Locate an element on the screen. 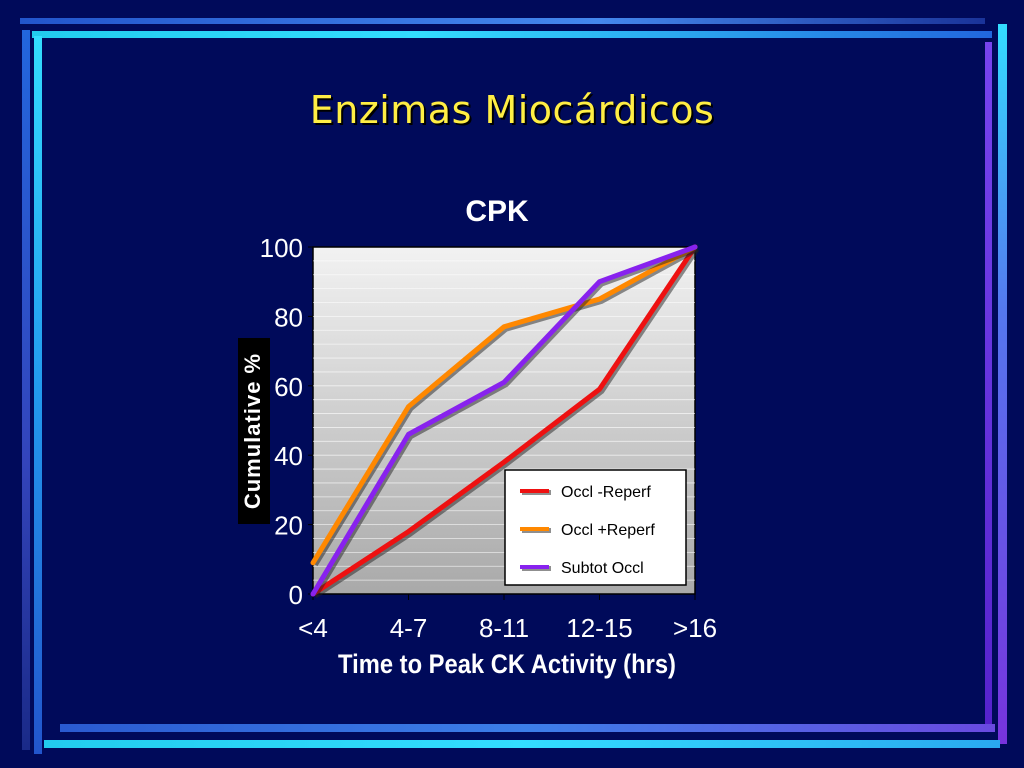  y-tick-label: 40 is located at coordinates (288, 456).